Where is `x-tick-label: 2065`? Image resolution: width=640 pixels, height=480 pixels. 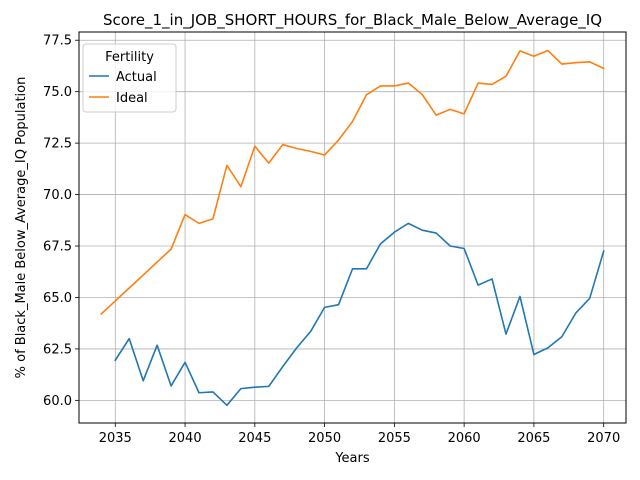
x-tick-label: 2065 is located at coordinates (533, 438).